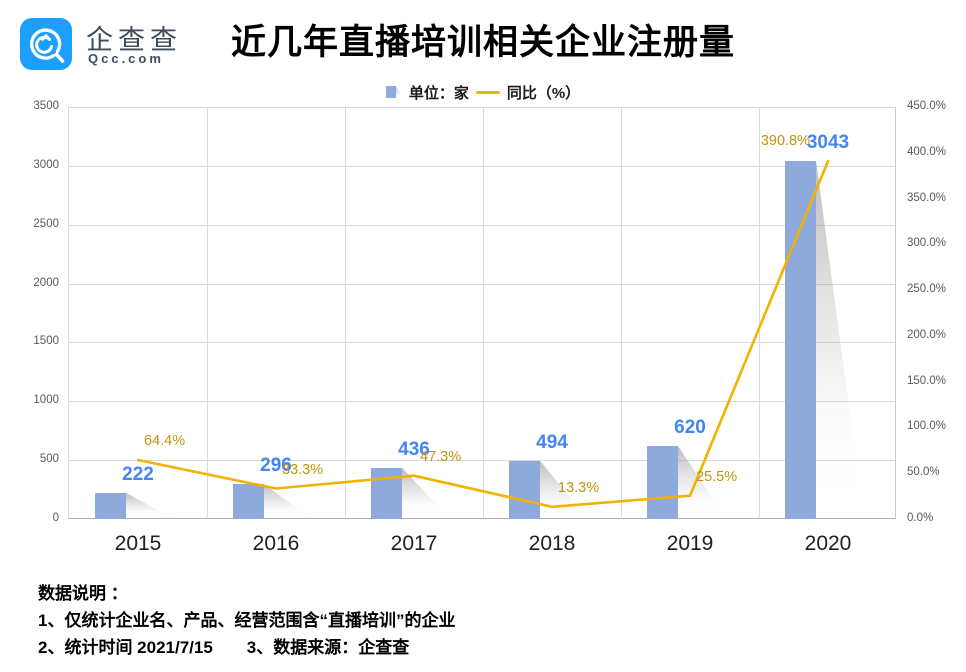 This screenshot has height=672, width=966. I want to click on line-pct-label: 64.4%, so click(165, 441).